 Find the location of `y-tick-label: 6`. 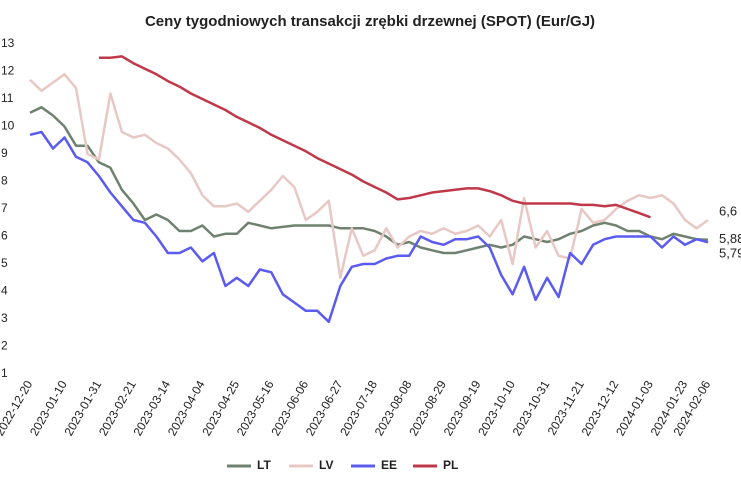

y-tick-label: 6 is located at coordinates (4, 236).